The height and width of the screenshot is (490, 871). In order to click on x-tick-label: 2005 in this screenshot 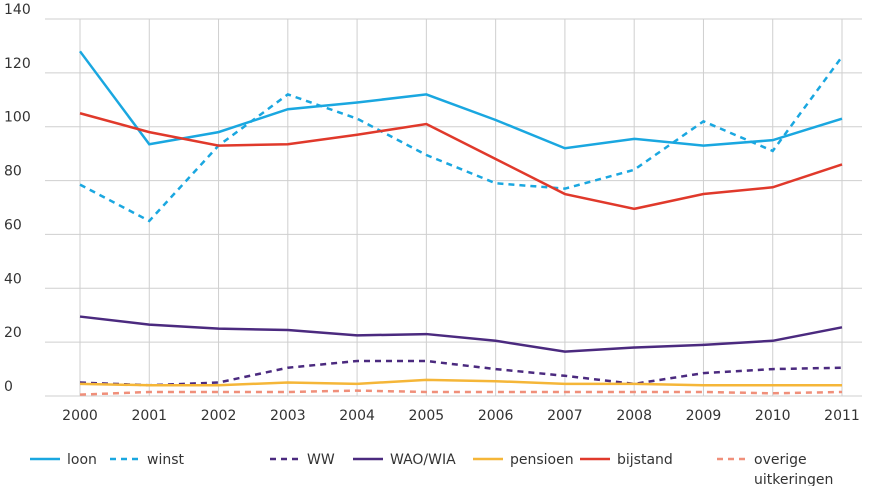, I will do `click(427, 416)`.